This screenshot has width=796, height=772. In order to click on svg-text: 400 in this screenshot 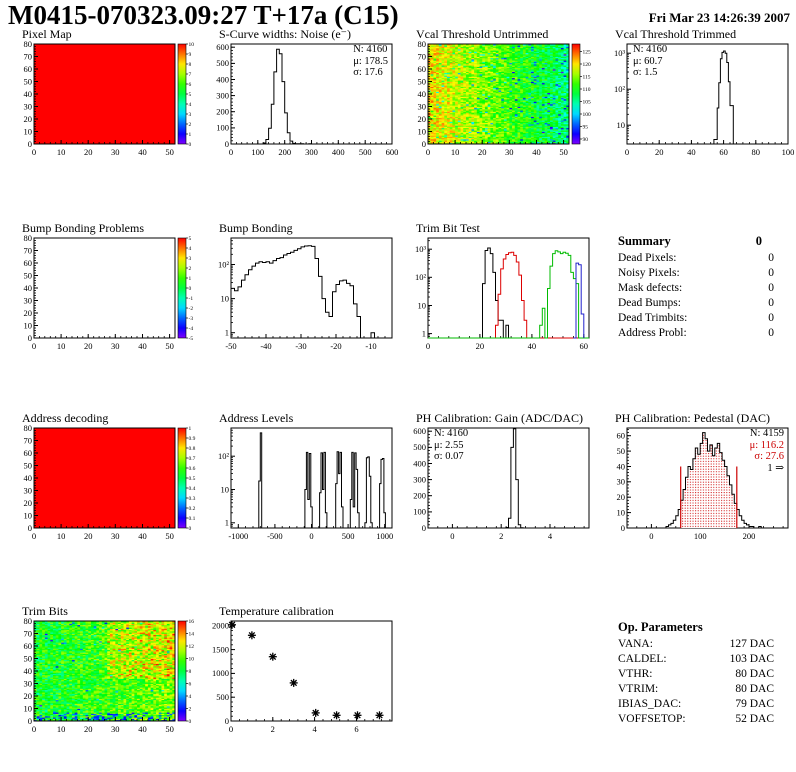, I will do `click(338, 152)`.